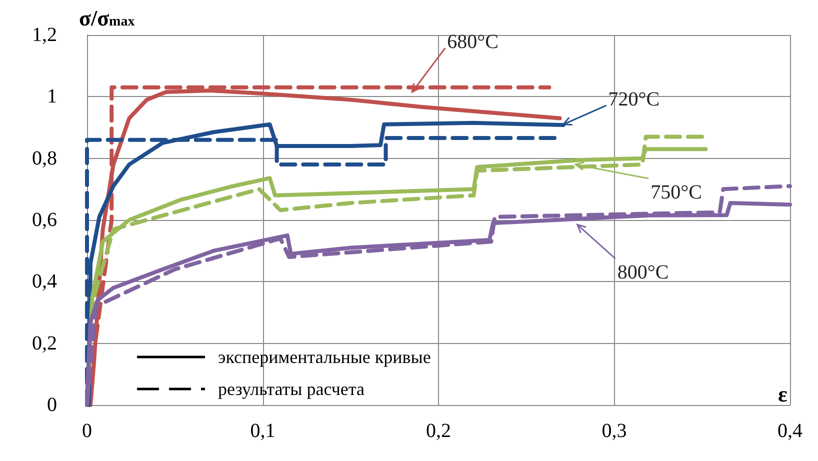 The image size is (818, 461). Describe the element at coordinates (44, 35) in the screenshot. I see `y-tick-label: 1,2` at that location.